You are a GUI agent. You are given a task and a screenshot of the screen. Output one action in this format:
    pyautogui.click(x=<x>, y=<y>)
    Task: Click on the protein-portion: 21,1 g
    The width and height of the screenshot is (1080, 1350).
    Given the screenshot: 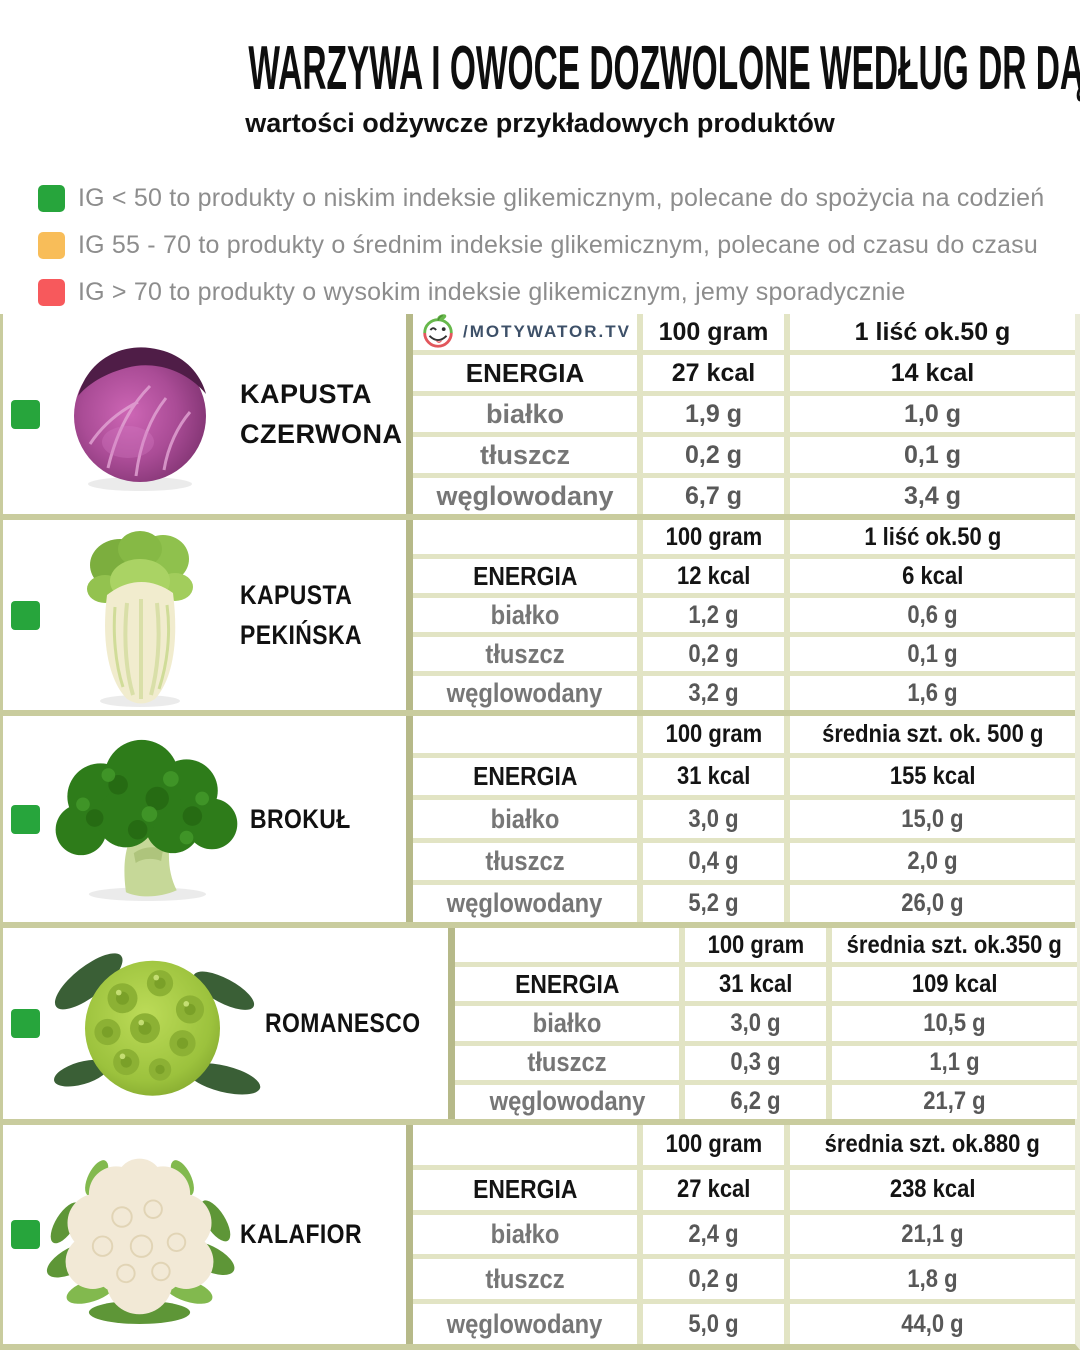 What is the action you would take?
    pyautogui.click(x=929, y=1234)
    